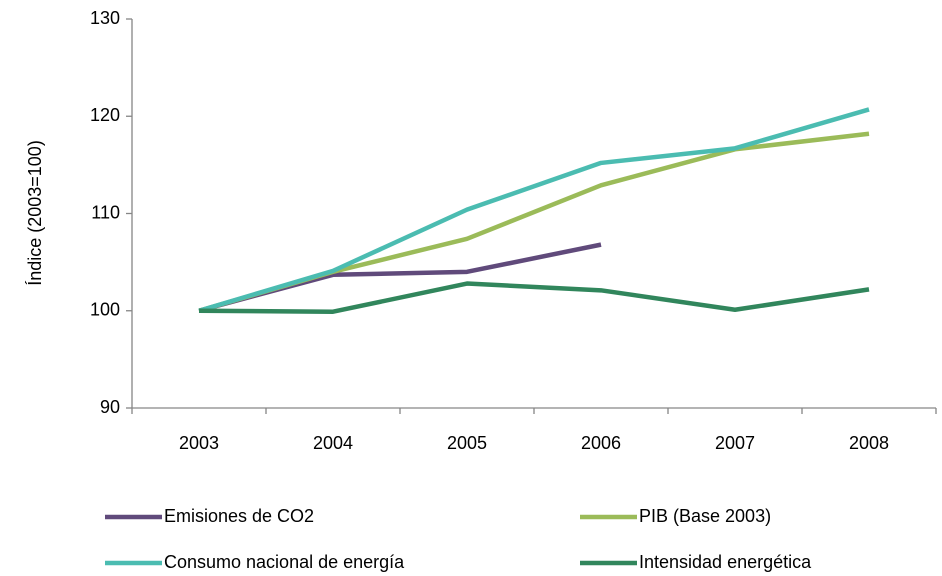  Describe the element at coordinates (333, 443) in the screenshot. I see `x-tick-label: 2004` at that location.